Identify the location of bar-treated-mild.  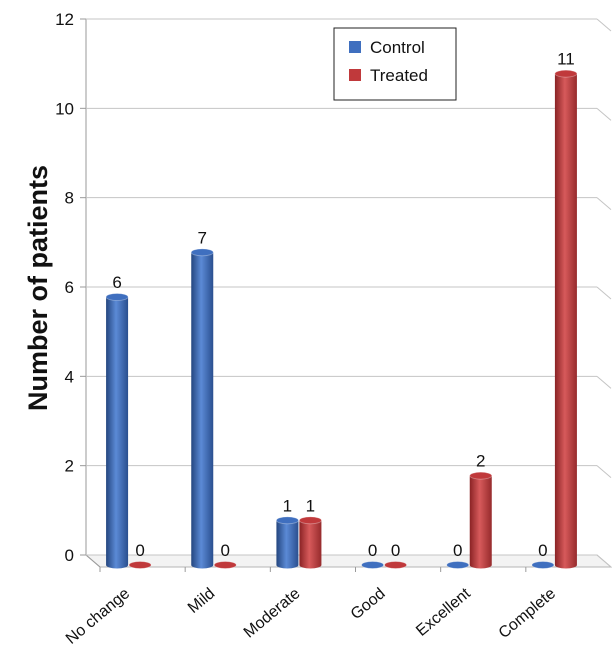
(225, 565).